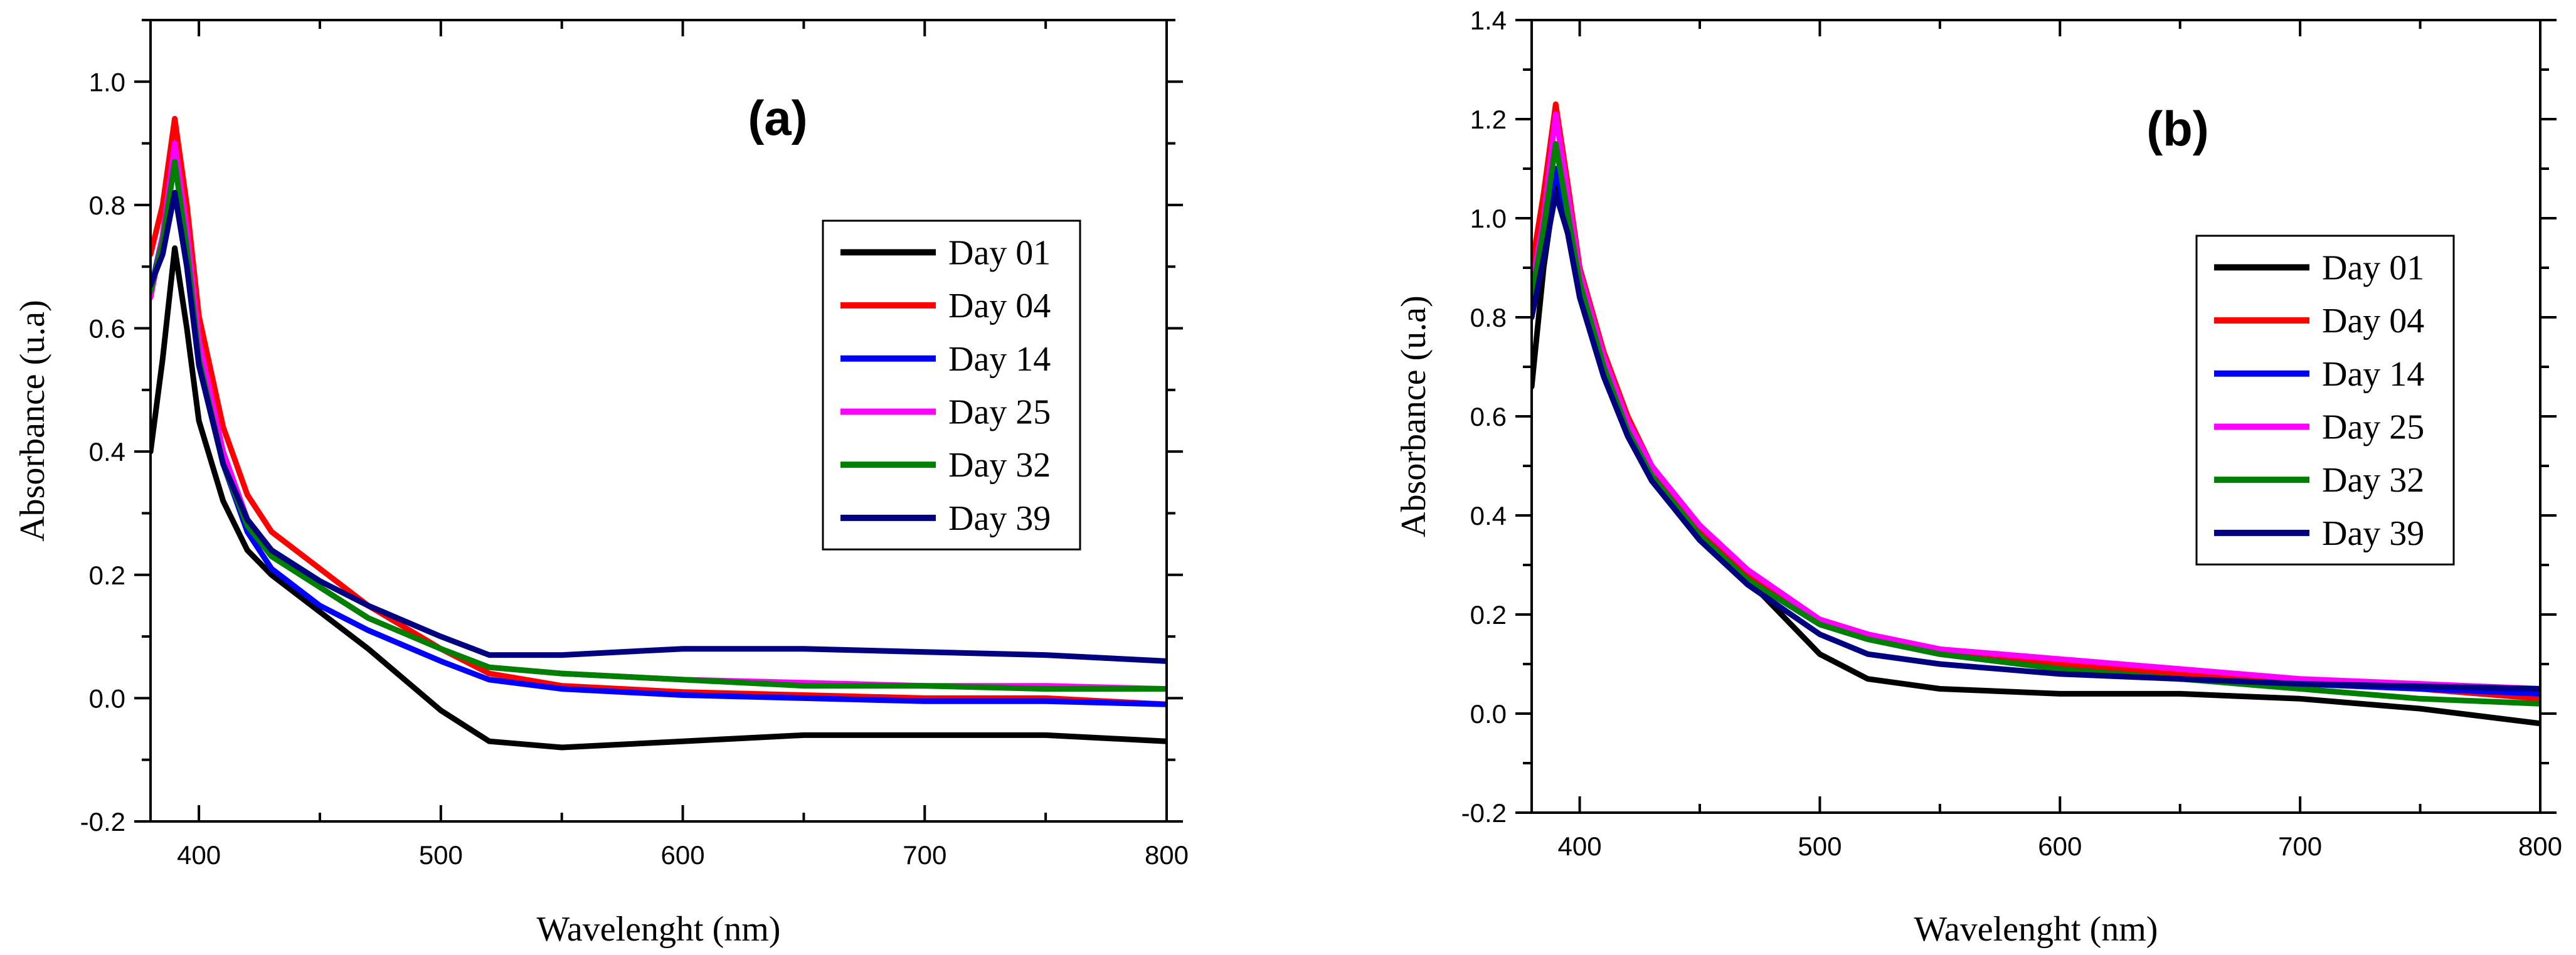 The image size is (2576, 955). I want to click on panel-label: (a), so click(777, 117).